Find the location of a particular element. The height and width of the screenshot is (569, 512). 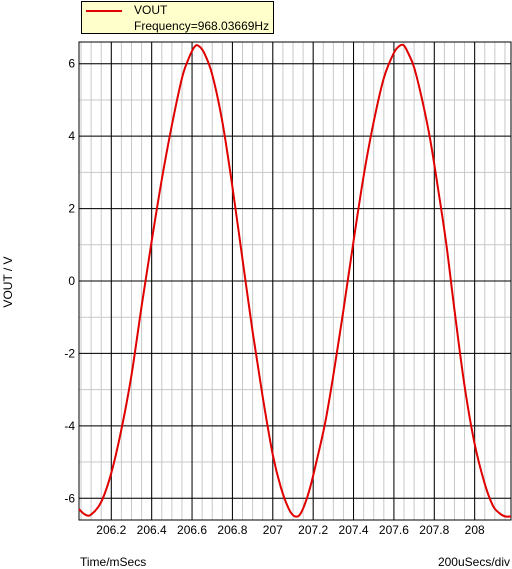

y-tick-labels: 6 4 2 0 -2 -4 -6 is located at coordinates (69, 281).